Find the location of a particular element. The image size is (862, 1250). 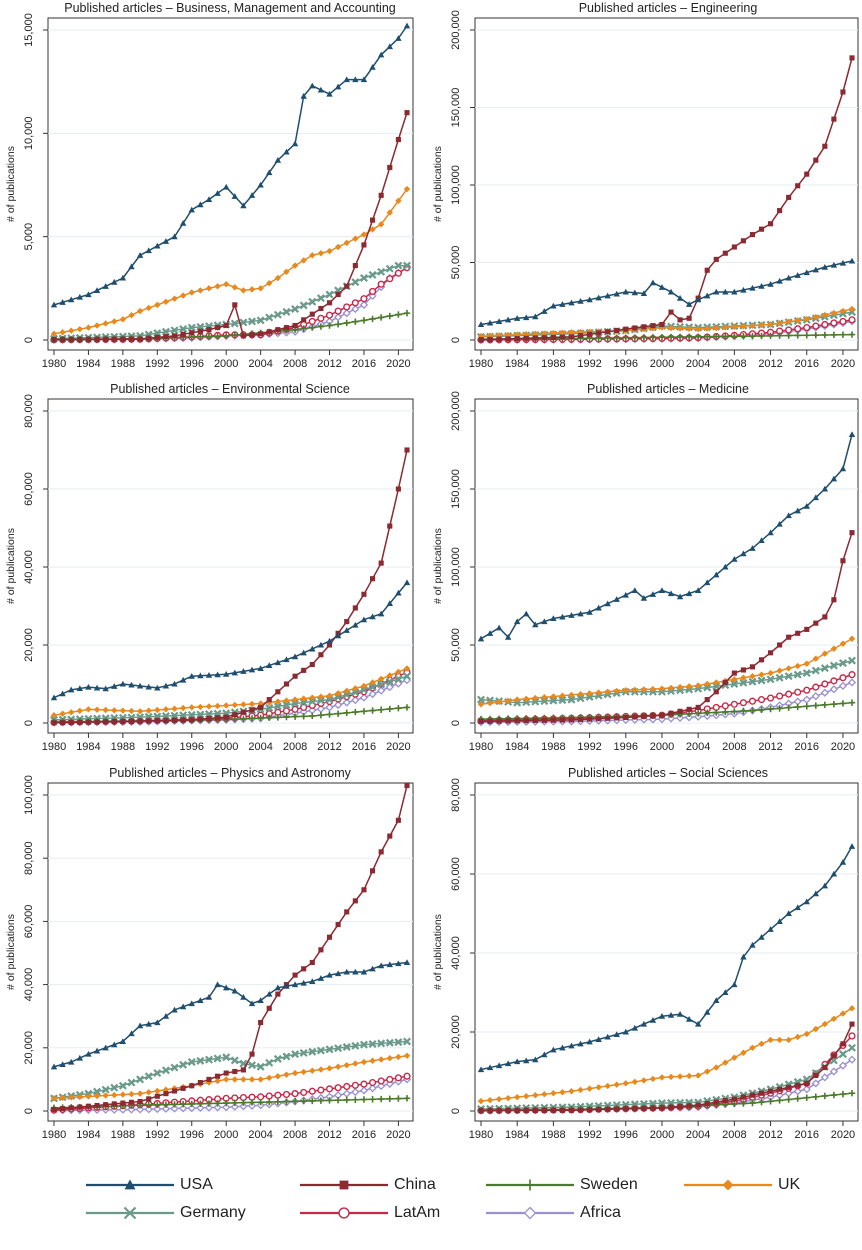

series-germany is located at coordinates (666, 1078).